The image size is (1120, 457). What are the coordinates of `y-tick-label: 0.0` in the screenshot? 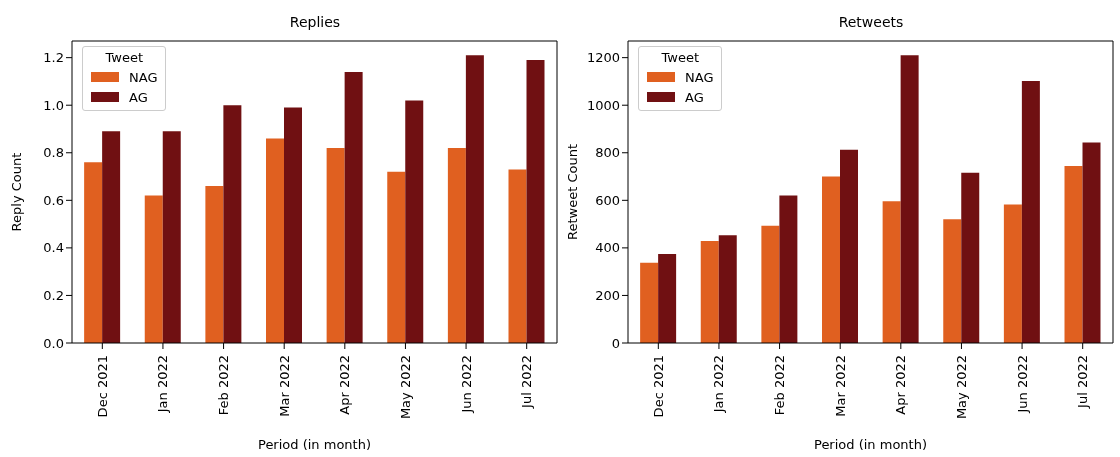 It's located at (53, 343).